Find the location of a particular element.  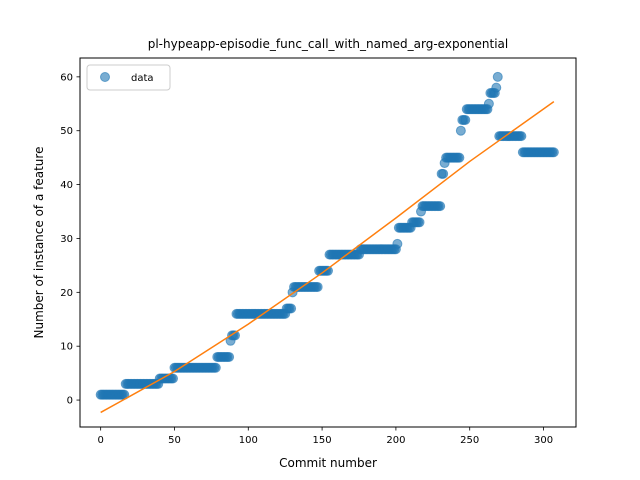

x-tick-label: 150 is located at coordinates (322, 440).